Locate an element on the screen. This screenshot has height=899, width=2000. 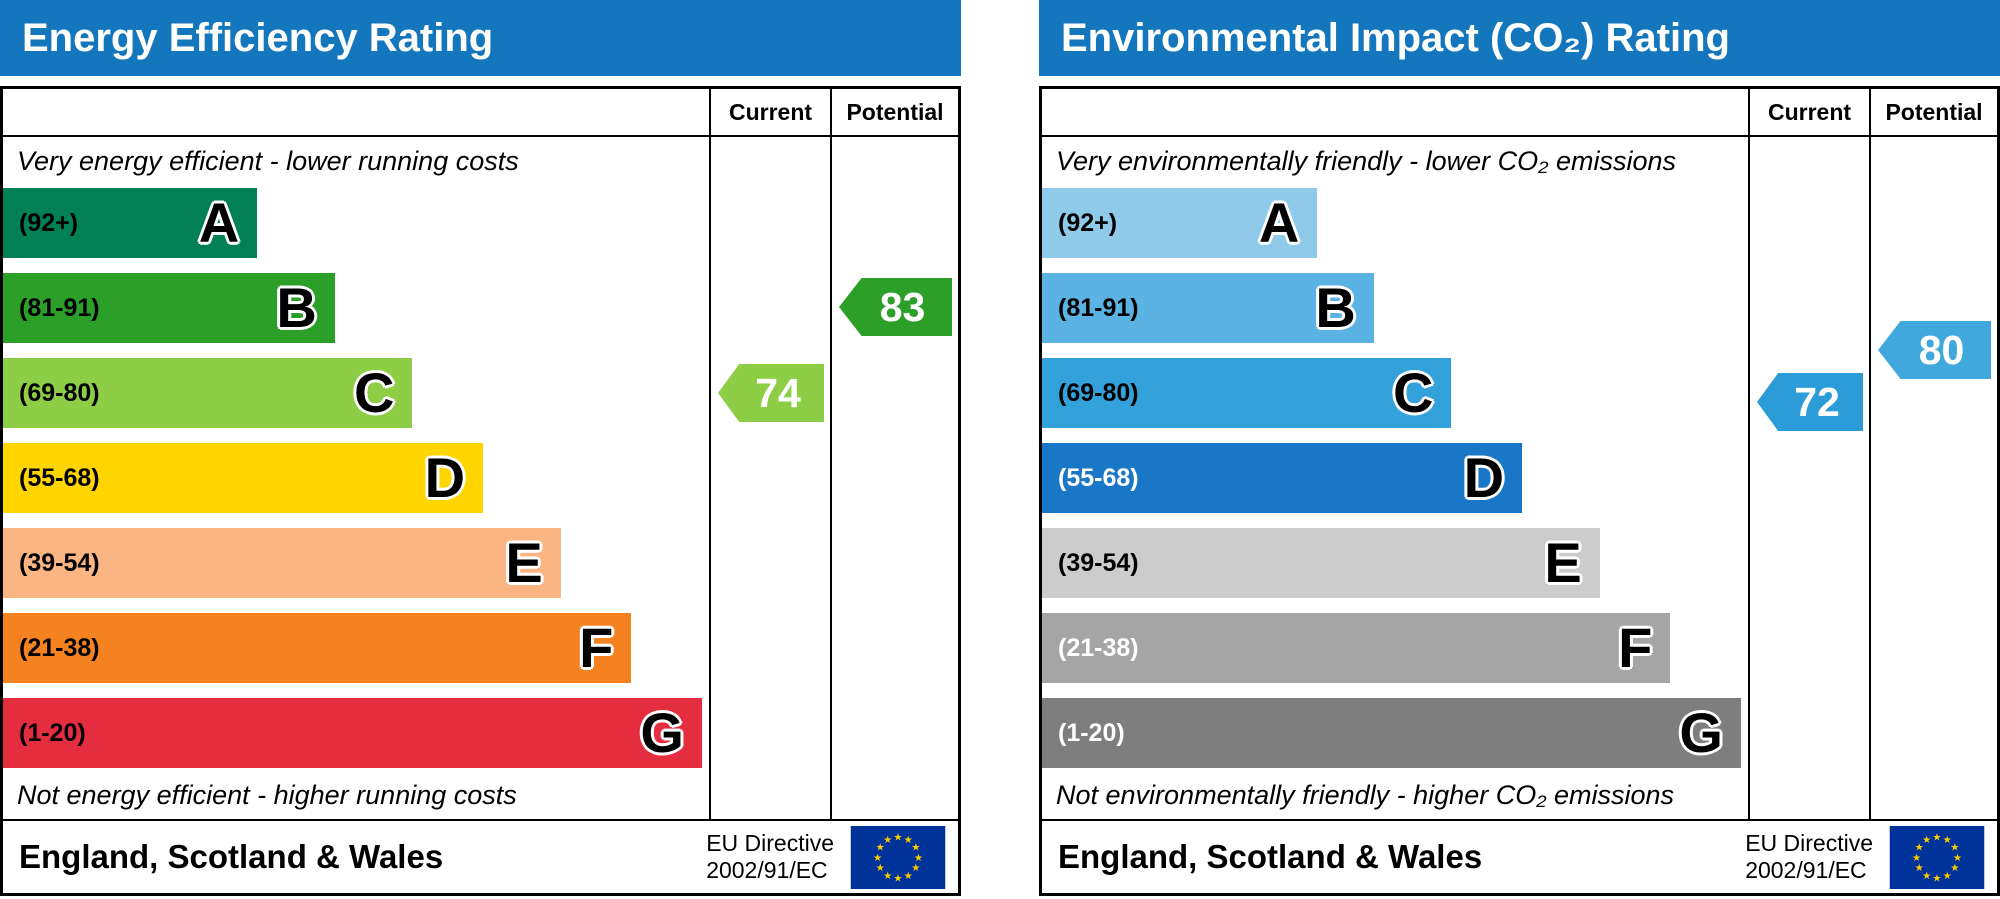
current-column: Current 72 is located at coordinates (1808, 454).